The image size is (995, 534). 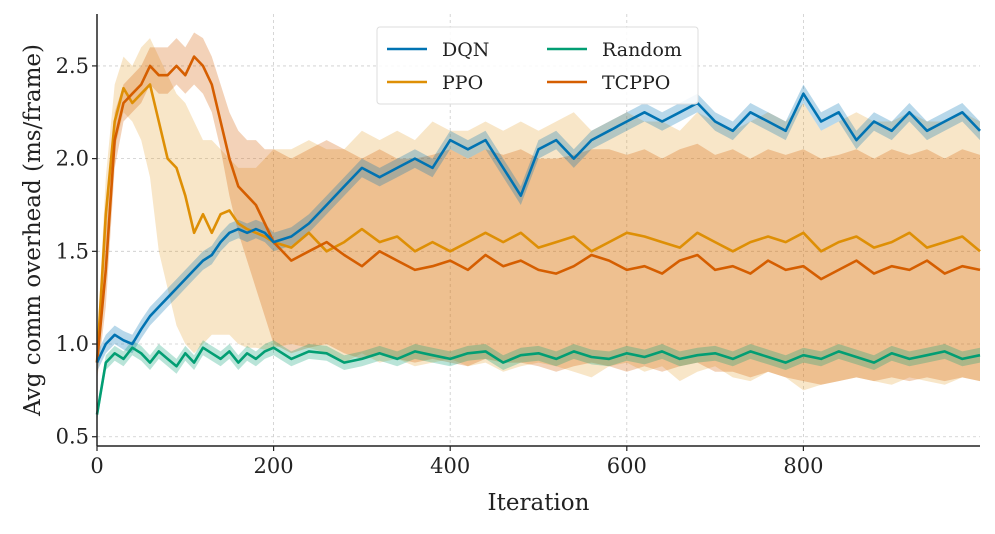 What do you see at coordinates (96, 466) in the screenshot?
I see `x-tick-label: 0` at bounding box center [96, 466].